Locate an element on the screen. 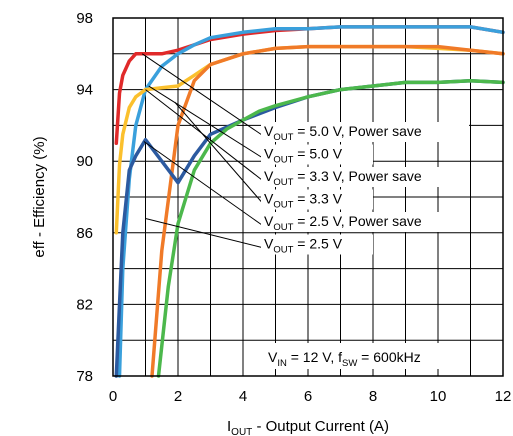  annotation-label-4-part: = 3.3 V is located at coordinates (317, 199).